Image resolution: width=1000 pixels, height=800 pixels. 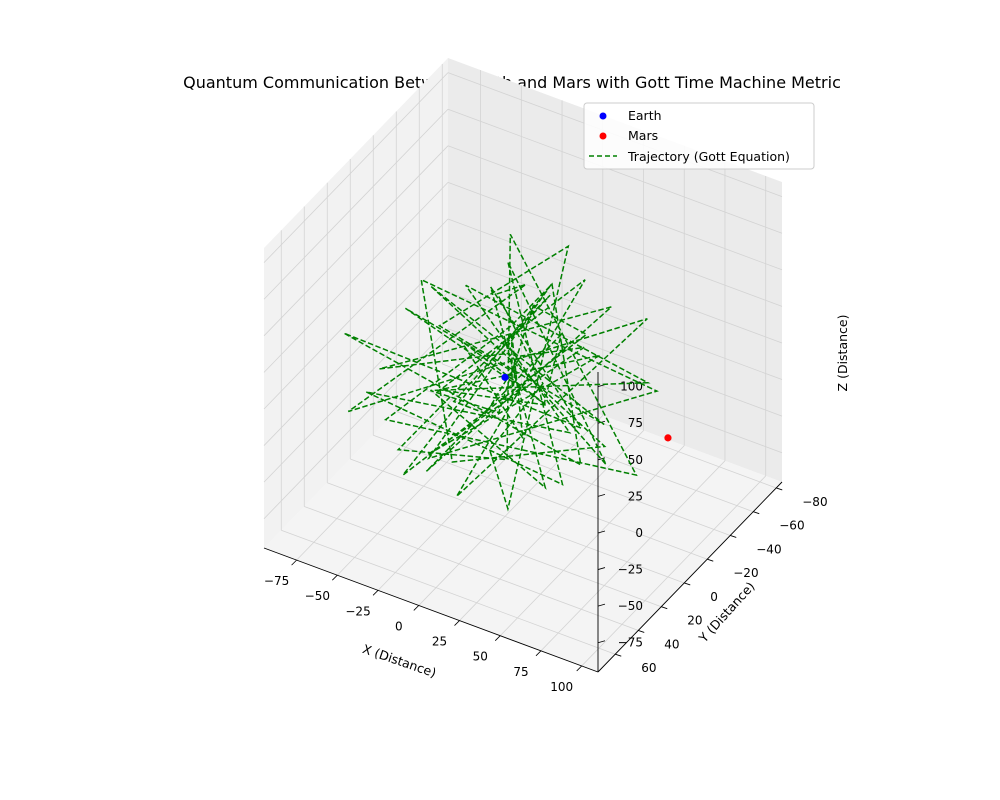 What do you see at coordinates (505, 377) in the screenshot?
I see `earth-point` at bounding box center [505, 377].